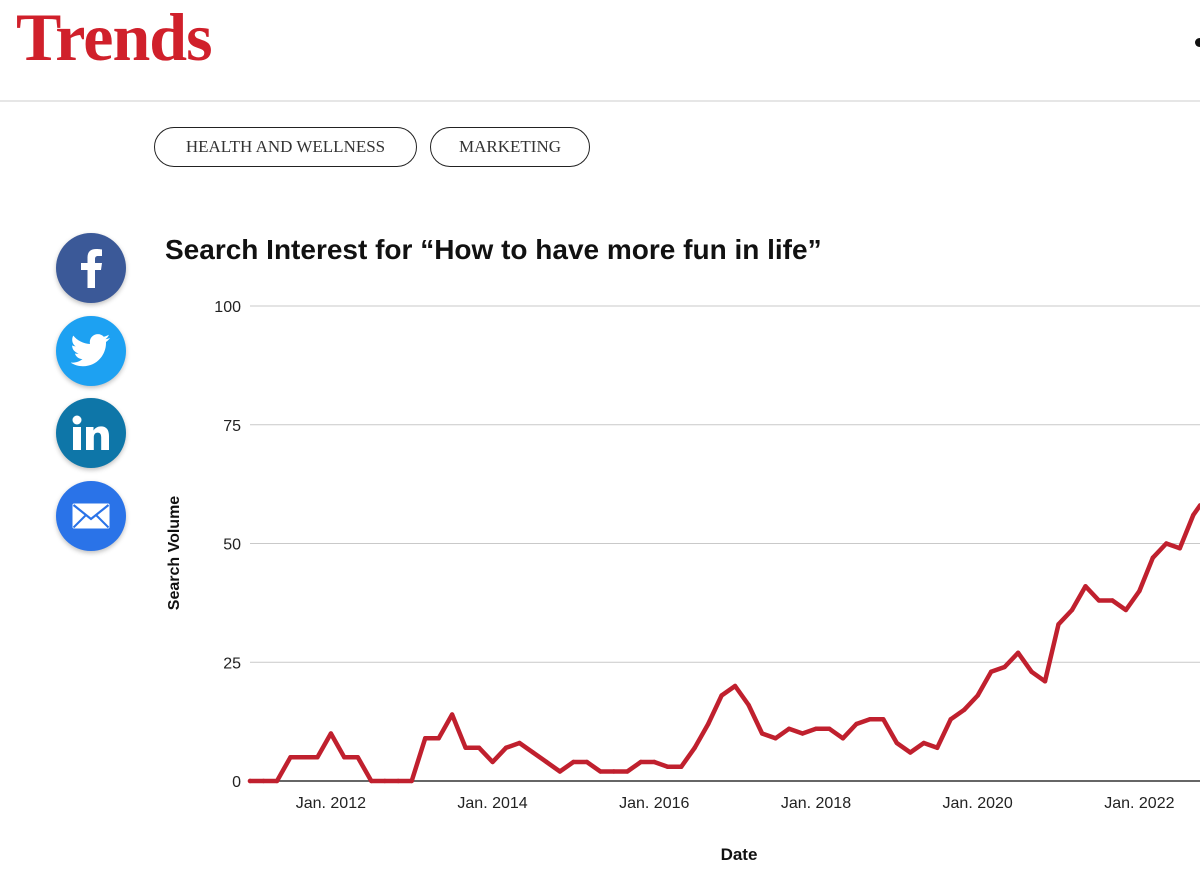  Describe the element at coordinates (510, 147) in the screenshot. I see `tag-marketing: MARKETING` at that location.